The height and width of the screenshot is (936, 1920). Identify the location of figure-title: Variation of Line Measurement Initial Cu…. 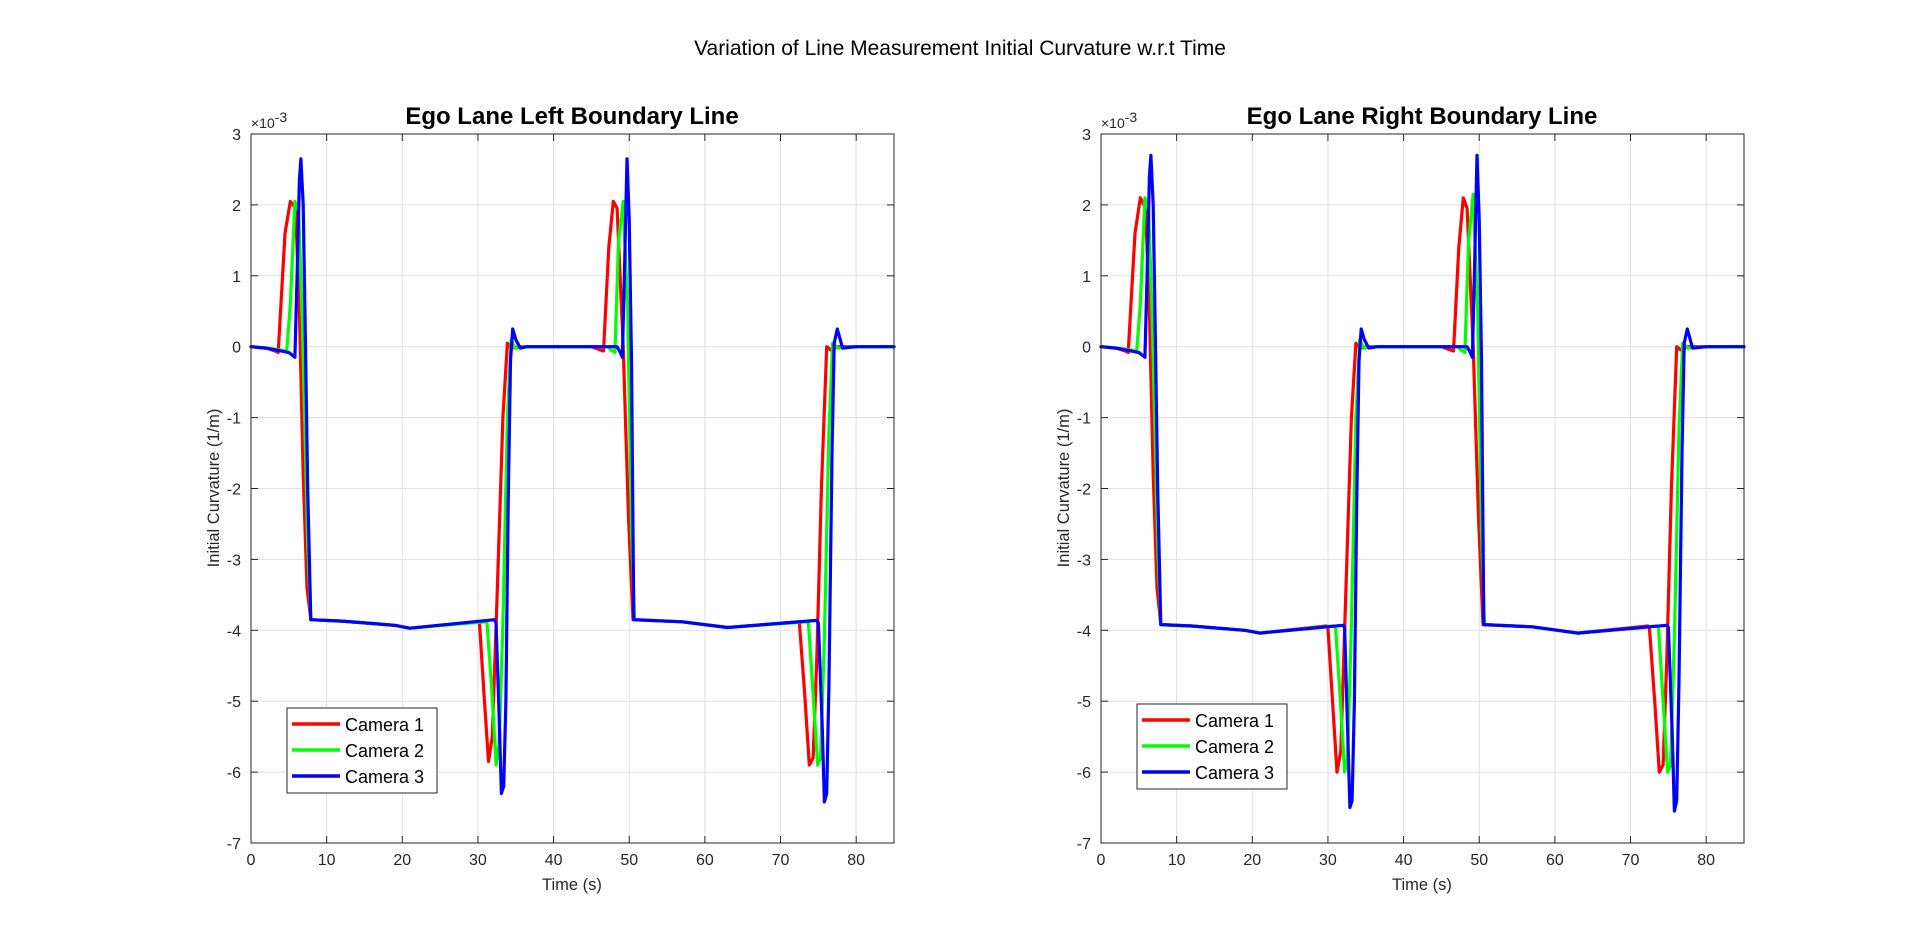
(960, 48).